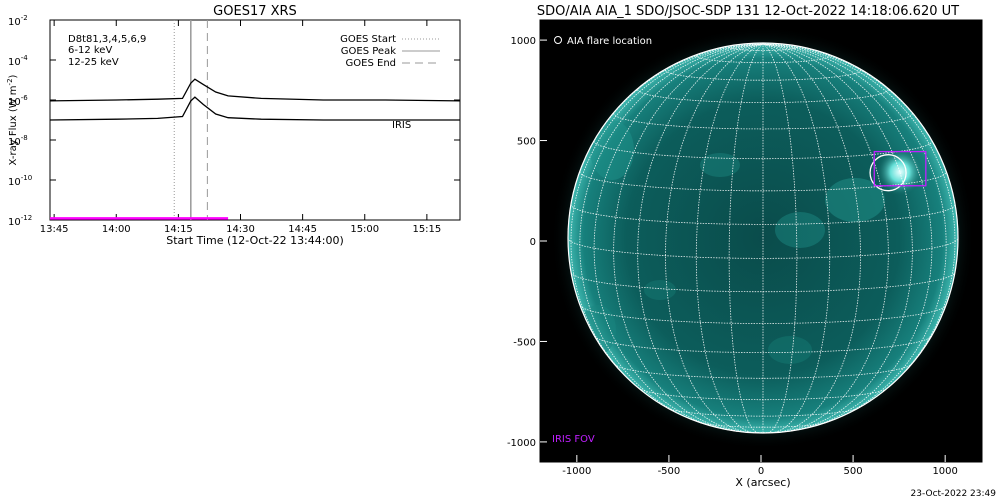 The image size is (1000, 500). What do you see at coordinates (527, 242) in the screenshot?
I see `right-y-axis: 1000 500 0 -500 -1000` at bounding box center [527, 242].